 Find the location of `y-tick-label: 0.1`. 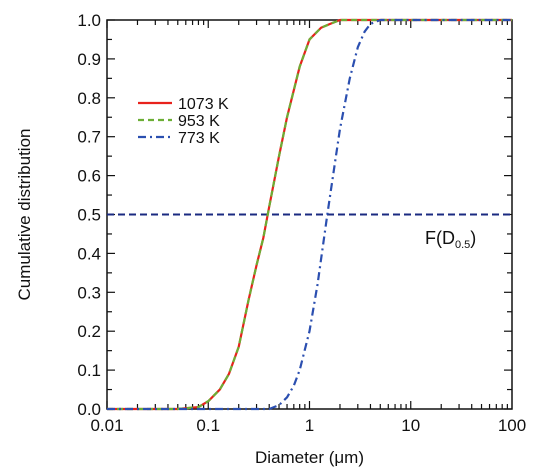

y-tick-label: 0.1 is located at coordinates (89, 370).